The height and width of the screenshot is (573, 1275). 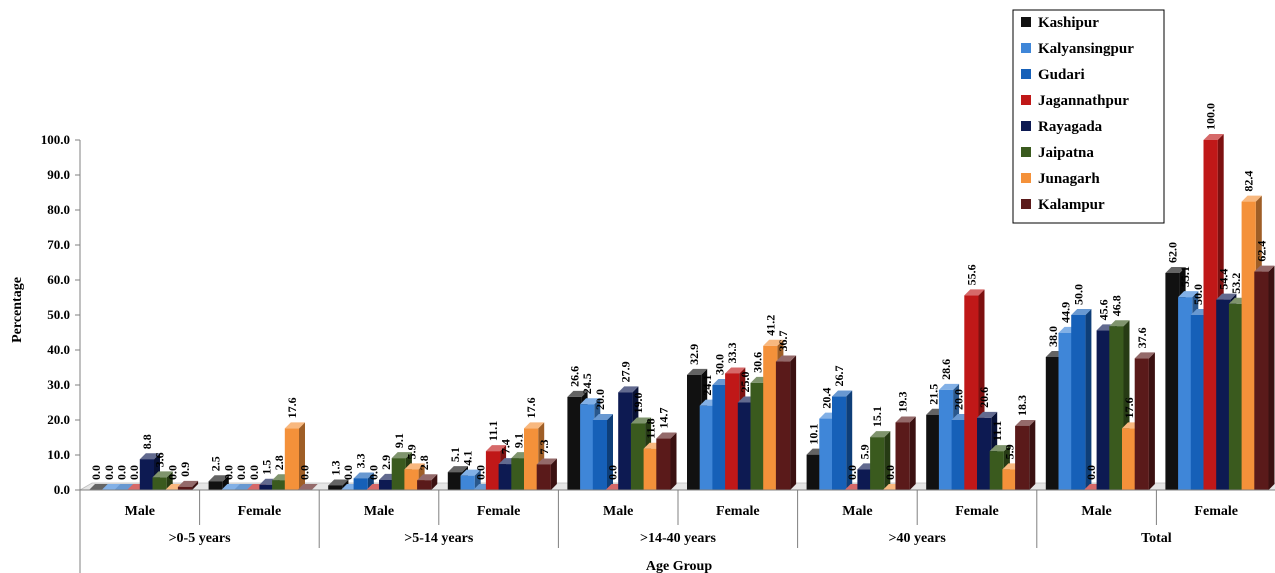 I want to click on value-label: 14.7, so click(x=663, y=418).